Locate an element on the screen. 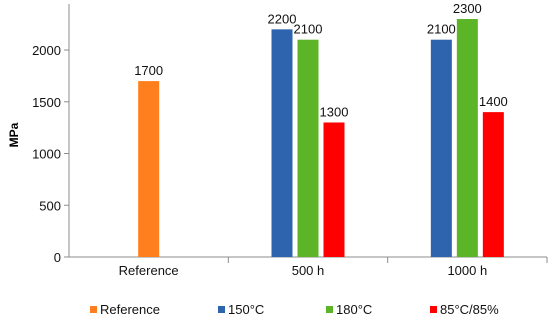  legend-item: 85°C/85% is located at coordinates (464, 309).